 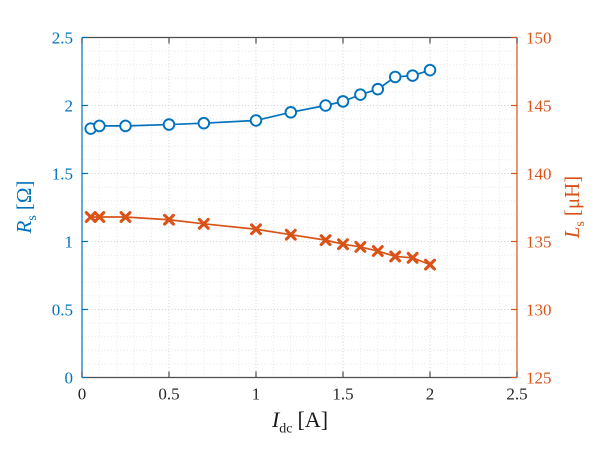 What do you see at coordinates (313, 419) in the screenshot?
I see `x-axis-unit: [A]` at bounding box center [313, 419].